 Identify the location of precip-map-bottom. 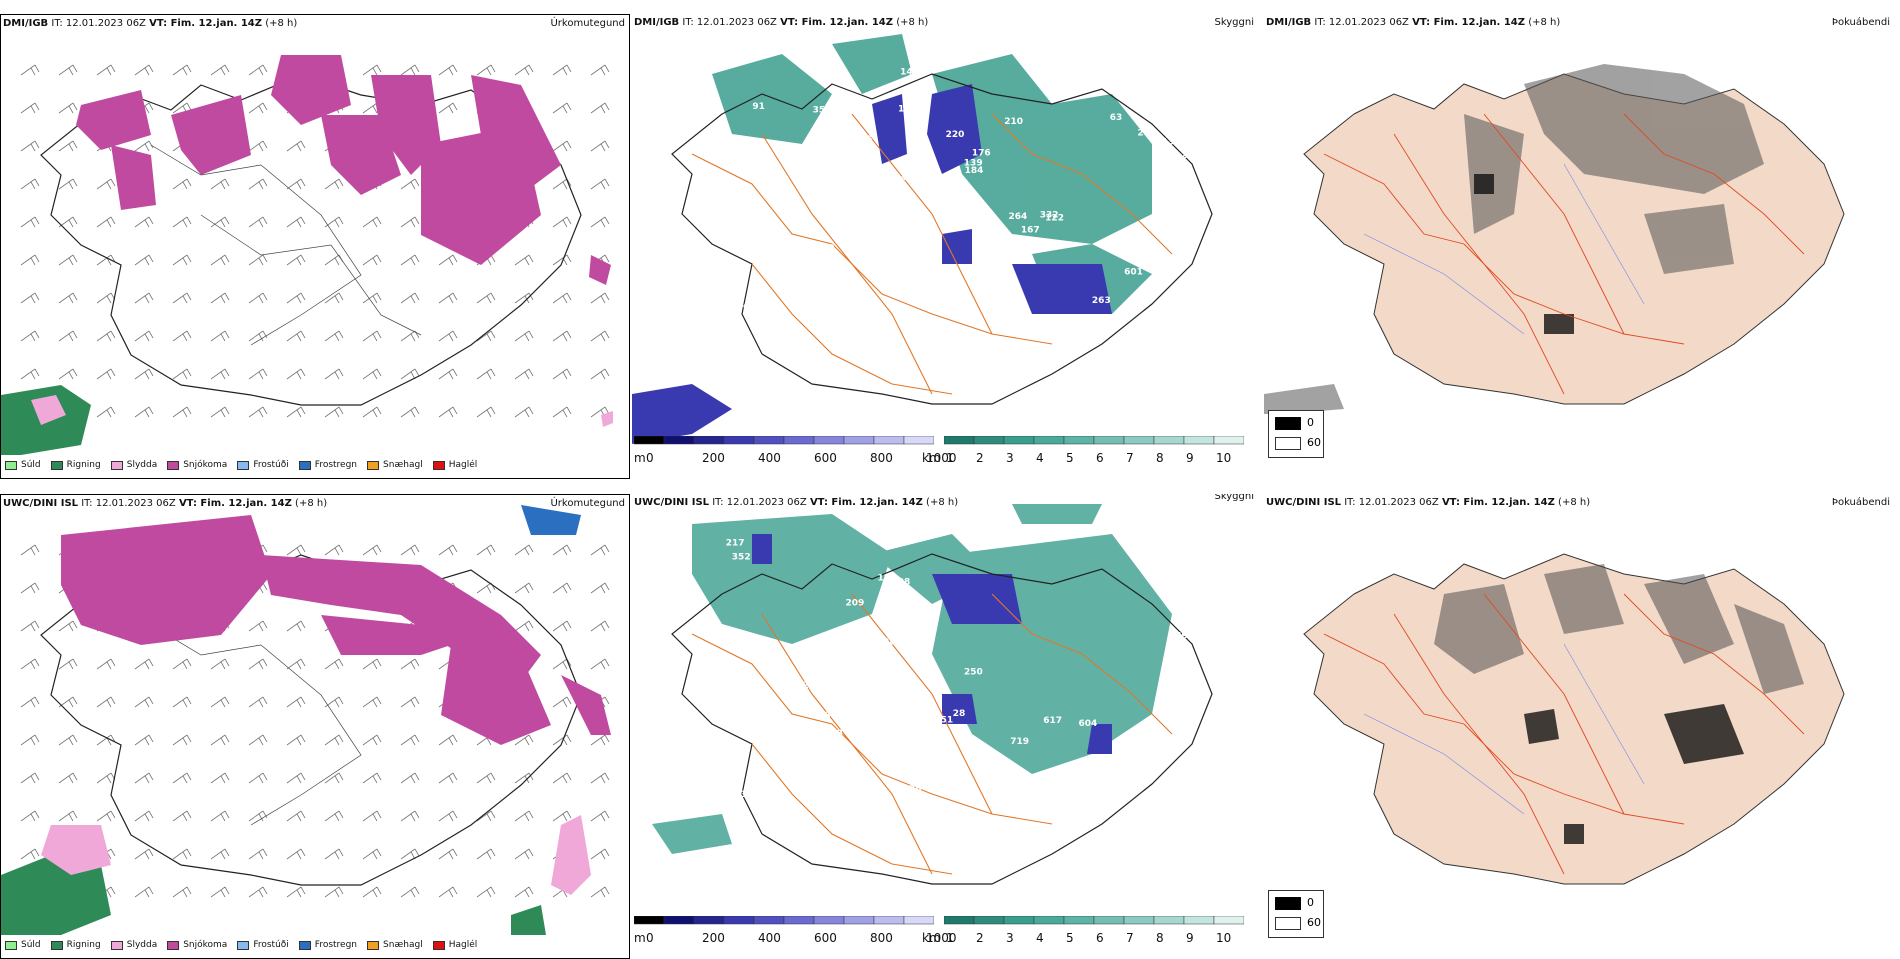
(306, 720).